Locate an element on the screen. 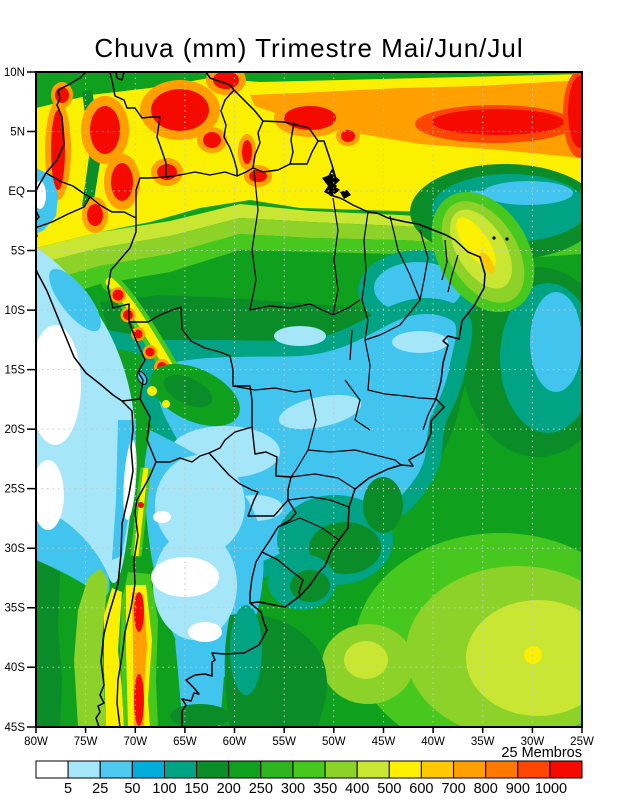 Image resolution: width=618 pixels, height=800 pixels. colorbar-tick-label: 500 is located at coordinates (389, 789).